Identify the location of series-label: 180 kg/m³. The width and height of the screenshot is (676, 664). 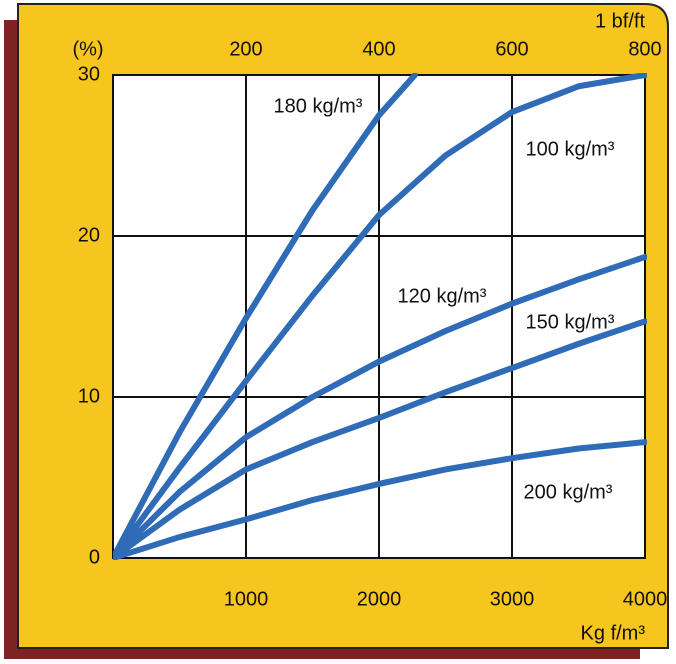
(318, 106).